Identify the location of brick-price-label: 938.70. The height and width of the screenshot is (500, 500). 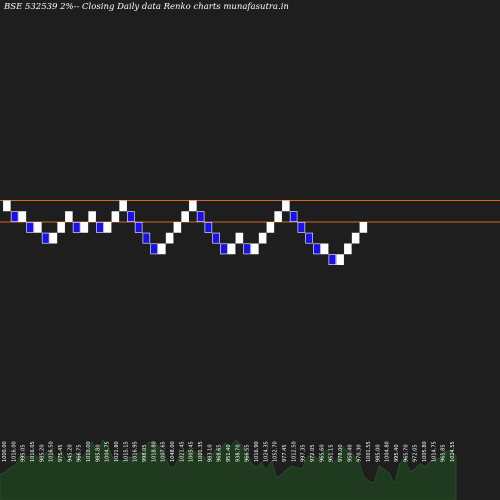
(238, 454).